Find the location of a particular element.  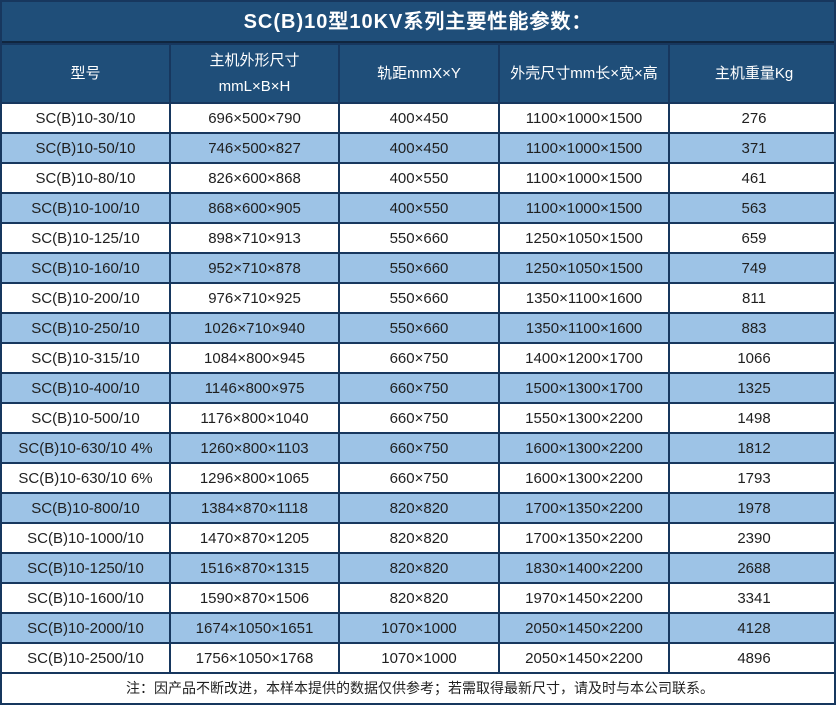

model-cell: SC(B)10-630/10 4% is located at coordinates (86, 448).